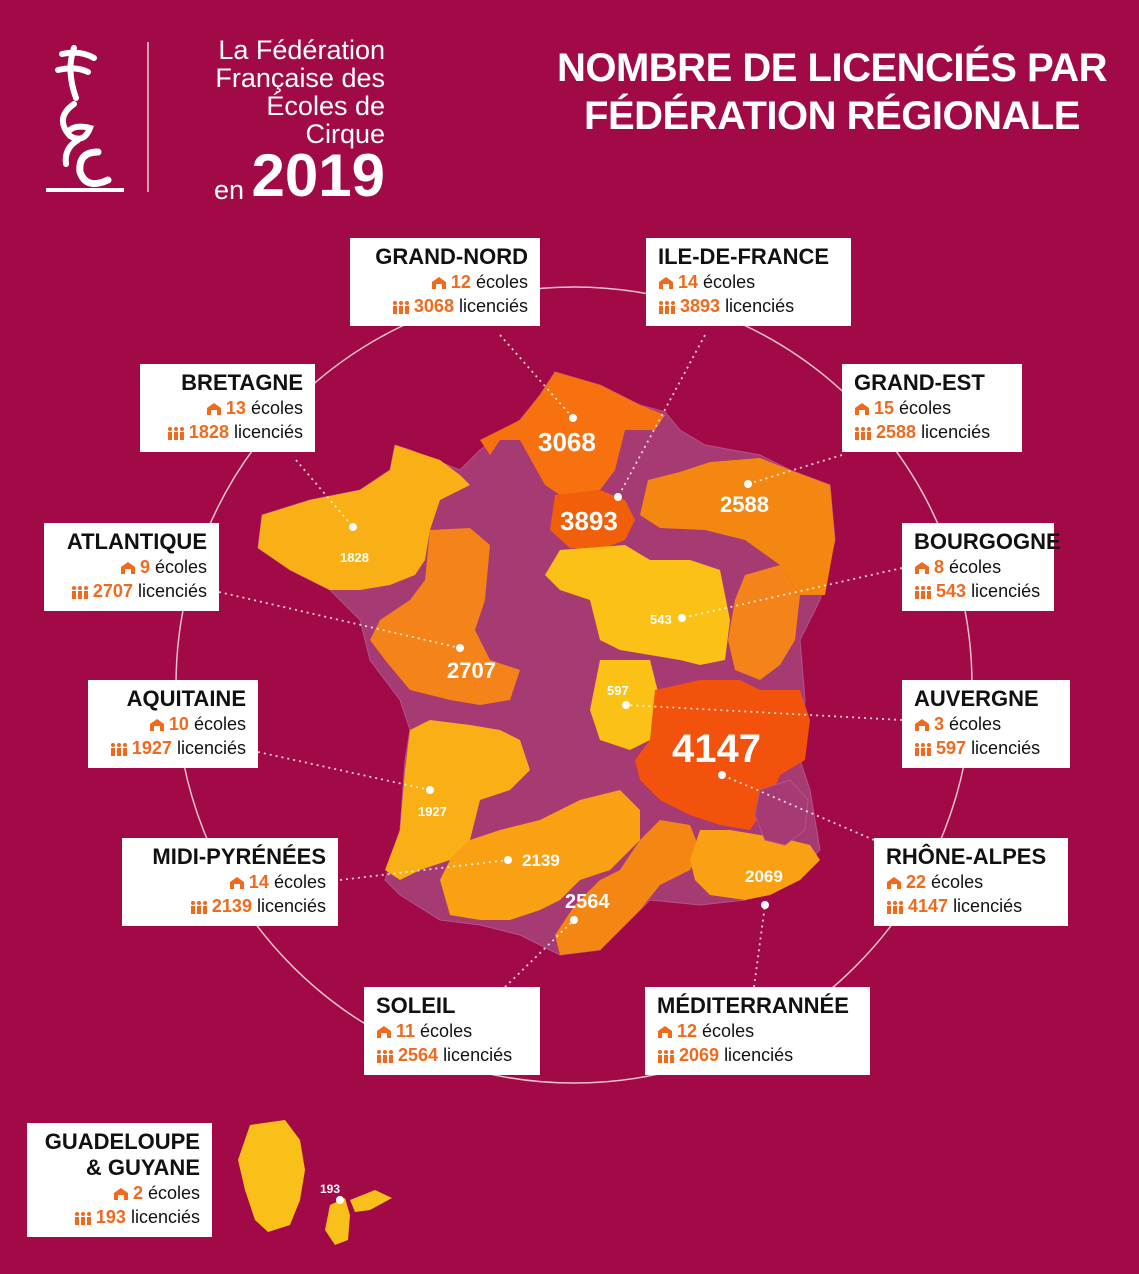  What do you see at coordinates (978, 567) in the screenshot?
I see `schools-line: 8 écoles` at bounding box center [978, 567].